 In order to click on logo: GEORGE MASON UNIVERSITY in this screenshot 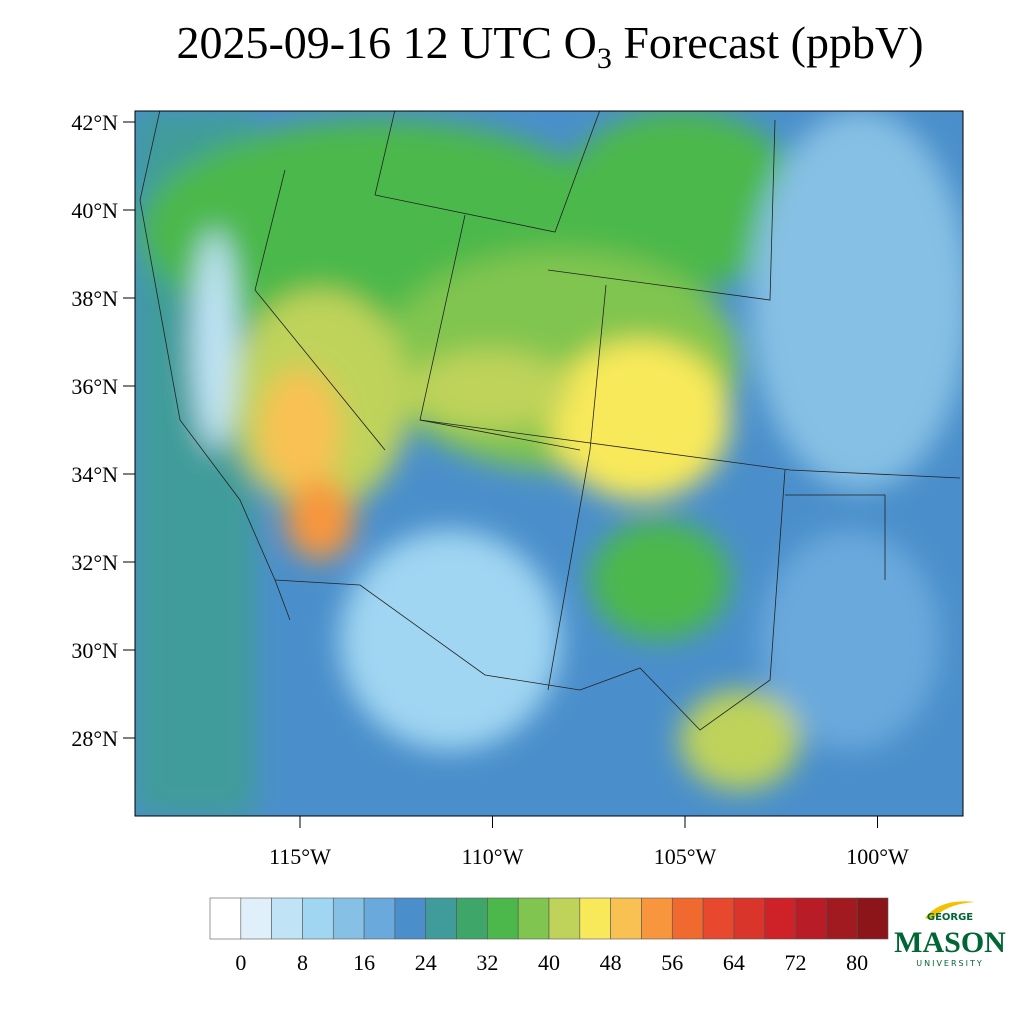, I will do `click(950, 934)`.